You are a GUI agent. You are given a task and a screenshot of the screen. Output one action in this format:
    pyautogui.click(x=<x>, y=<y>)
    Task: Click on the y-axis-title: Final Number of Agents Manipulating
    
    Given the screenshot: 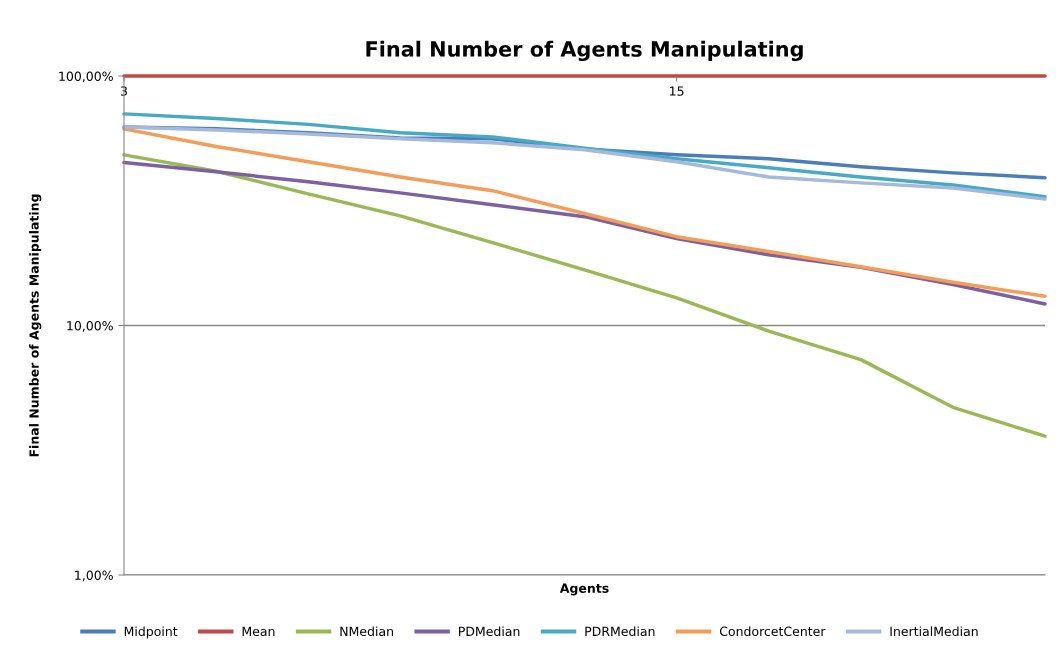 What is the action you would take?
    pyautogui.click(x=35, y=325)
    